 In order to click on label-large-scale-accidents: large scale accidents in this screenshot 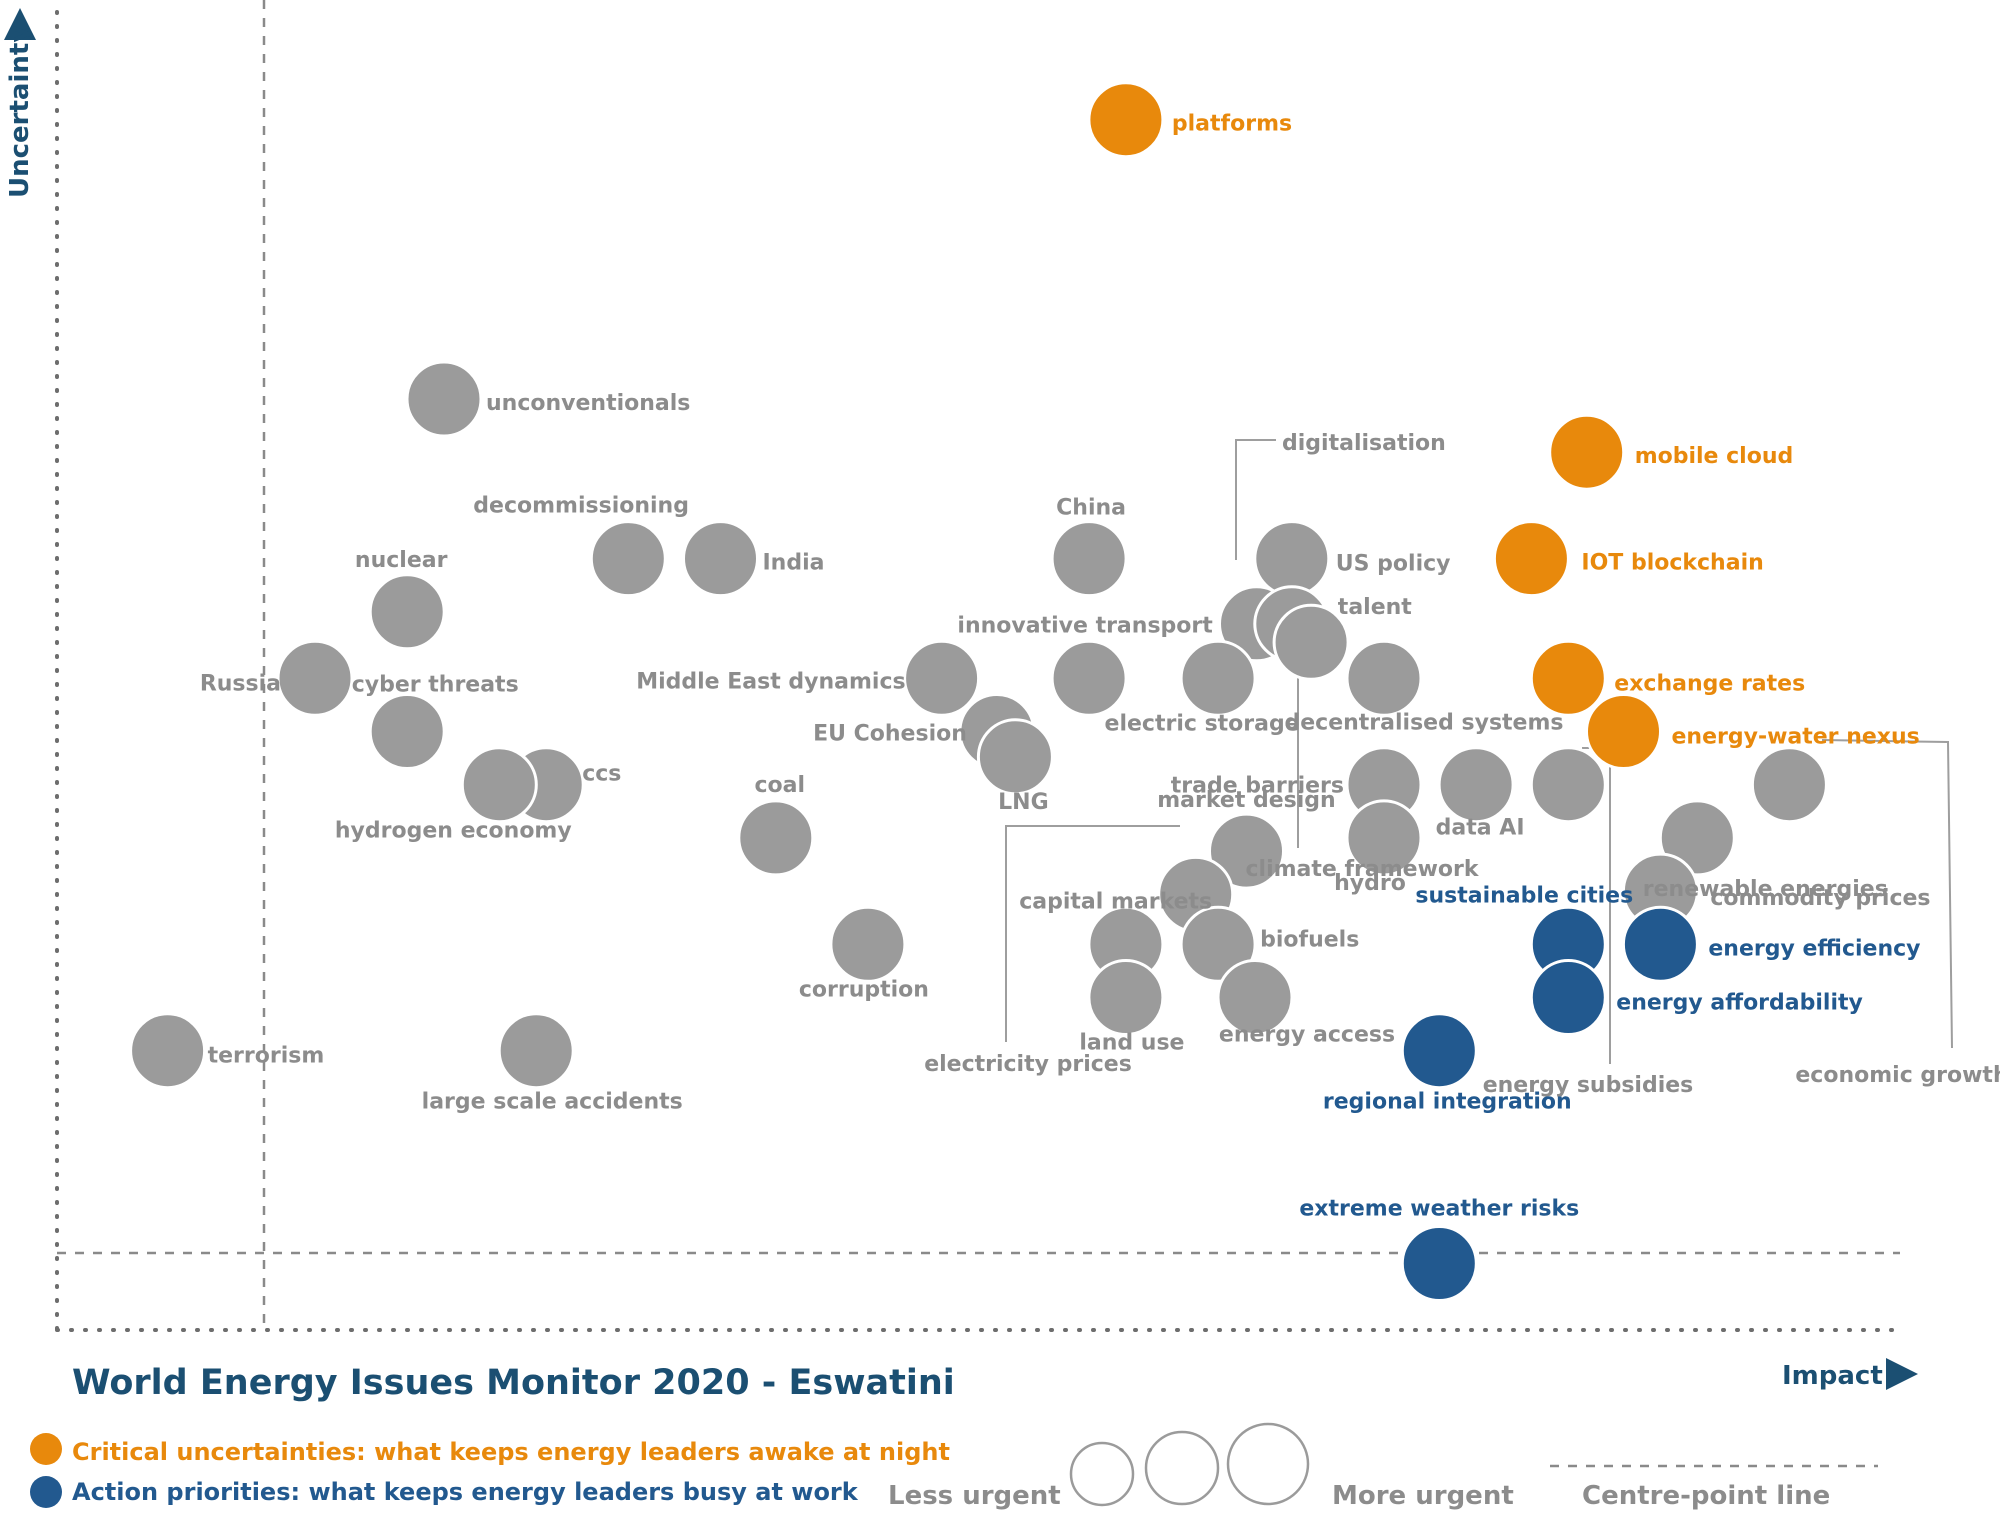, I will do `click(552, 1102)`.